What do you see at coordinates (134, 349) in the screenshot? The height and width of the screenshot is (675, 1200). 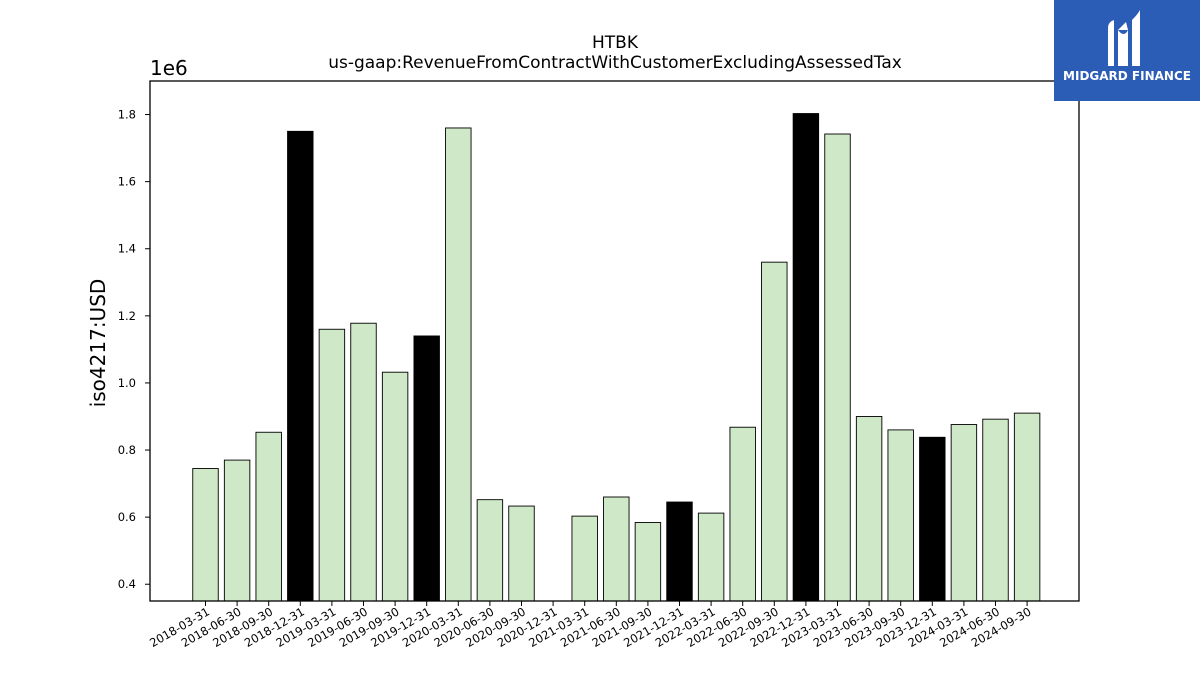 I see `y-axis: 0.4 0.6 0.8 1.0 1.2 1.4 1.6 1.8` at bounding box center [134, 349].